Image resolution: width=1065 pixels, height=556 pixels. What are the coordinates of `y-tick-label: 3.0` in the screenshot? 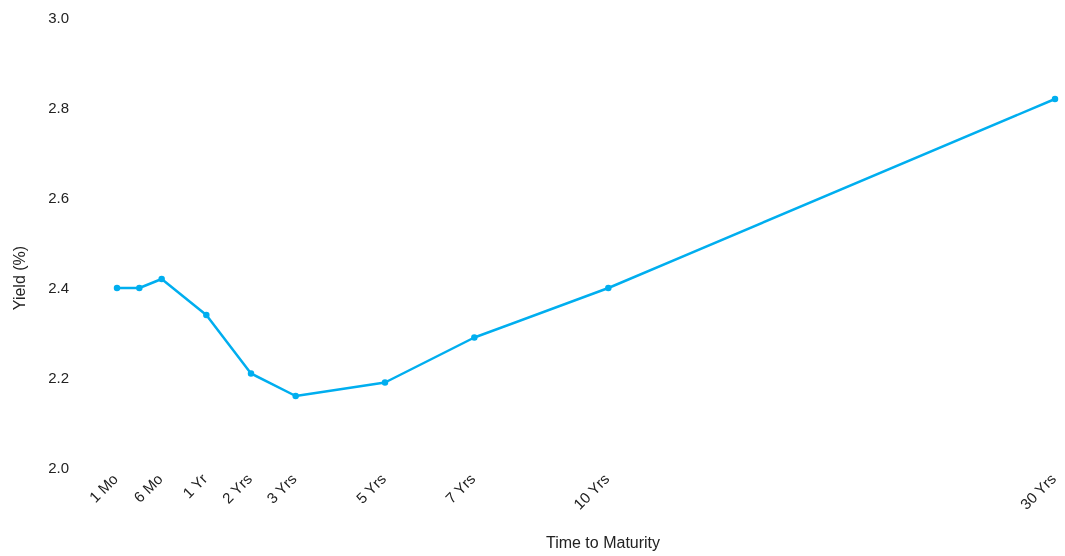 It's located at (58, 18).